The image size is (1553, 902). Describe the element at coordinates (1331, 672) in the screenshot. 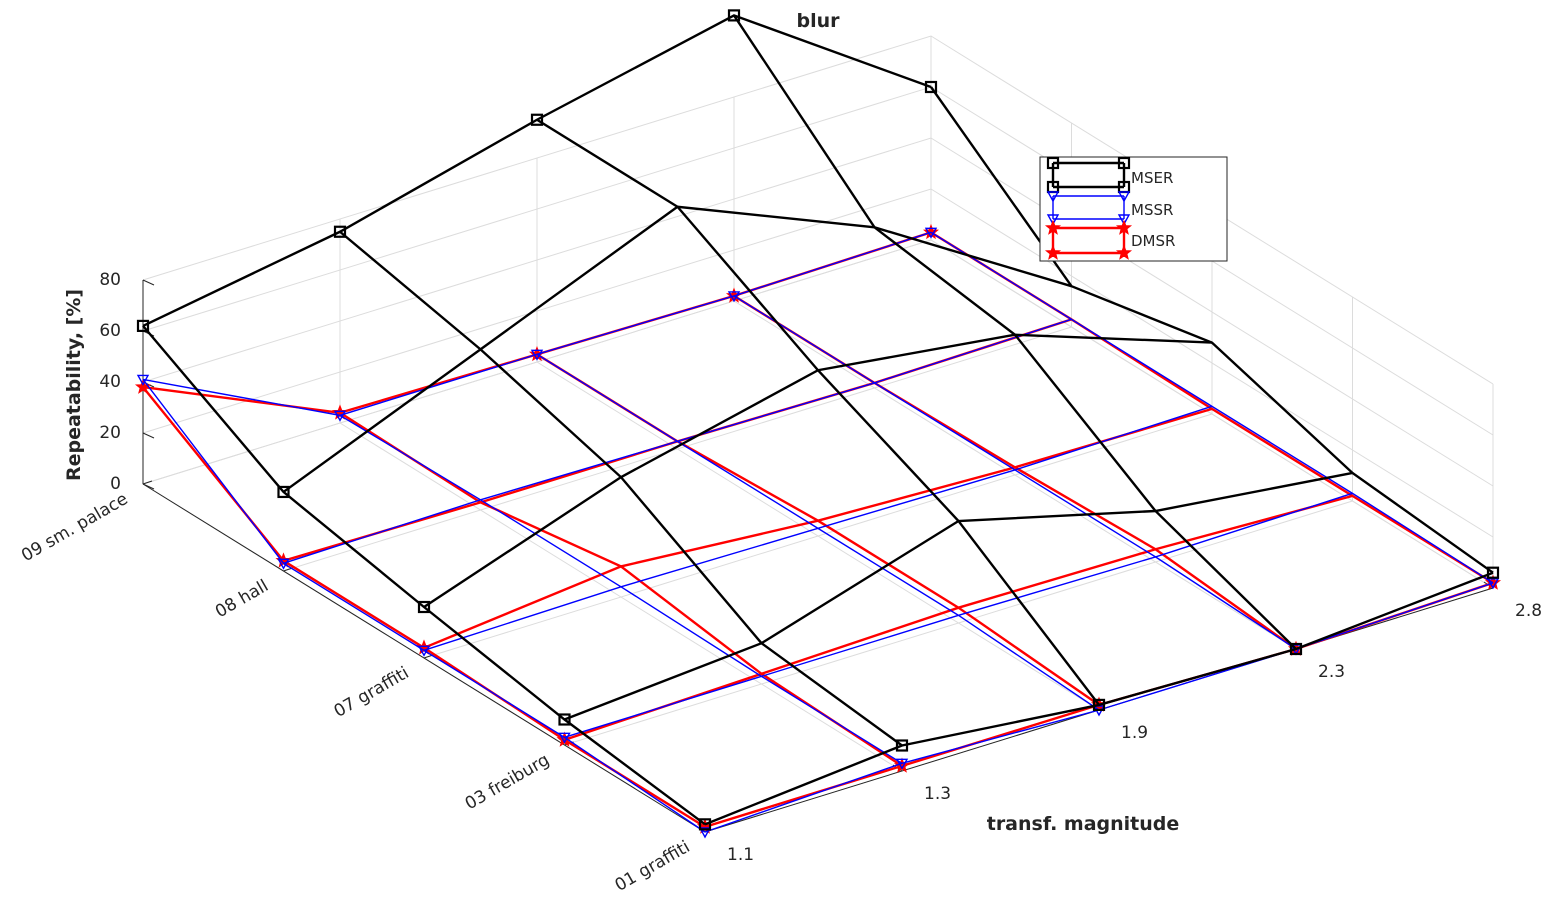

I see `y-tick-label: 2.3` at that location.